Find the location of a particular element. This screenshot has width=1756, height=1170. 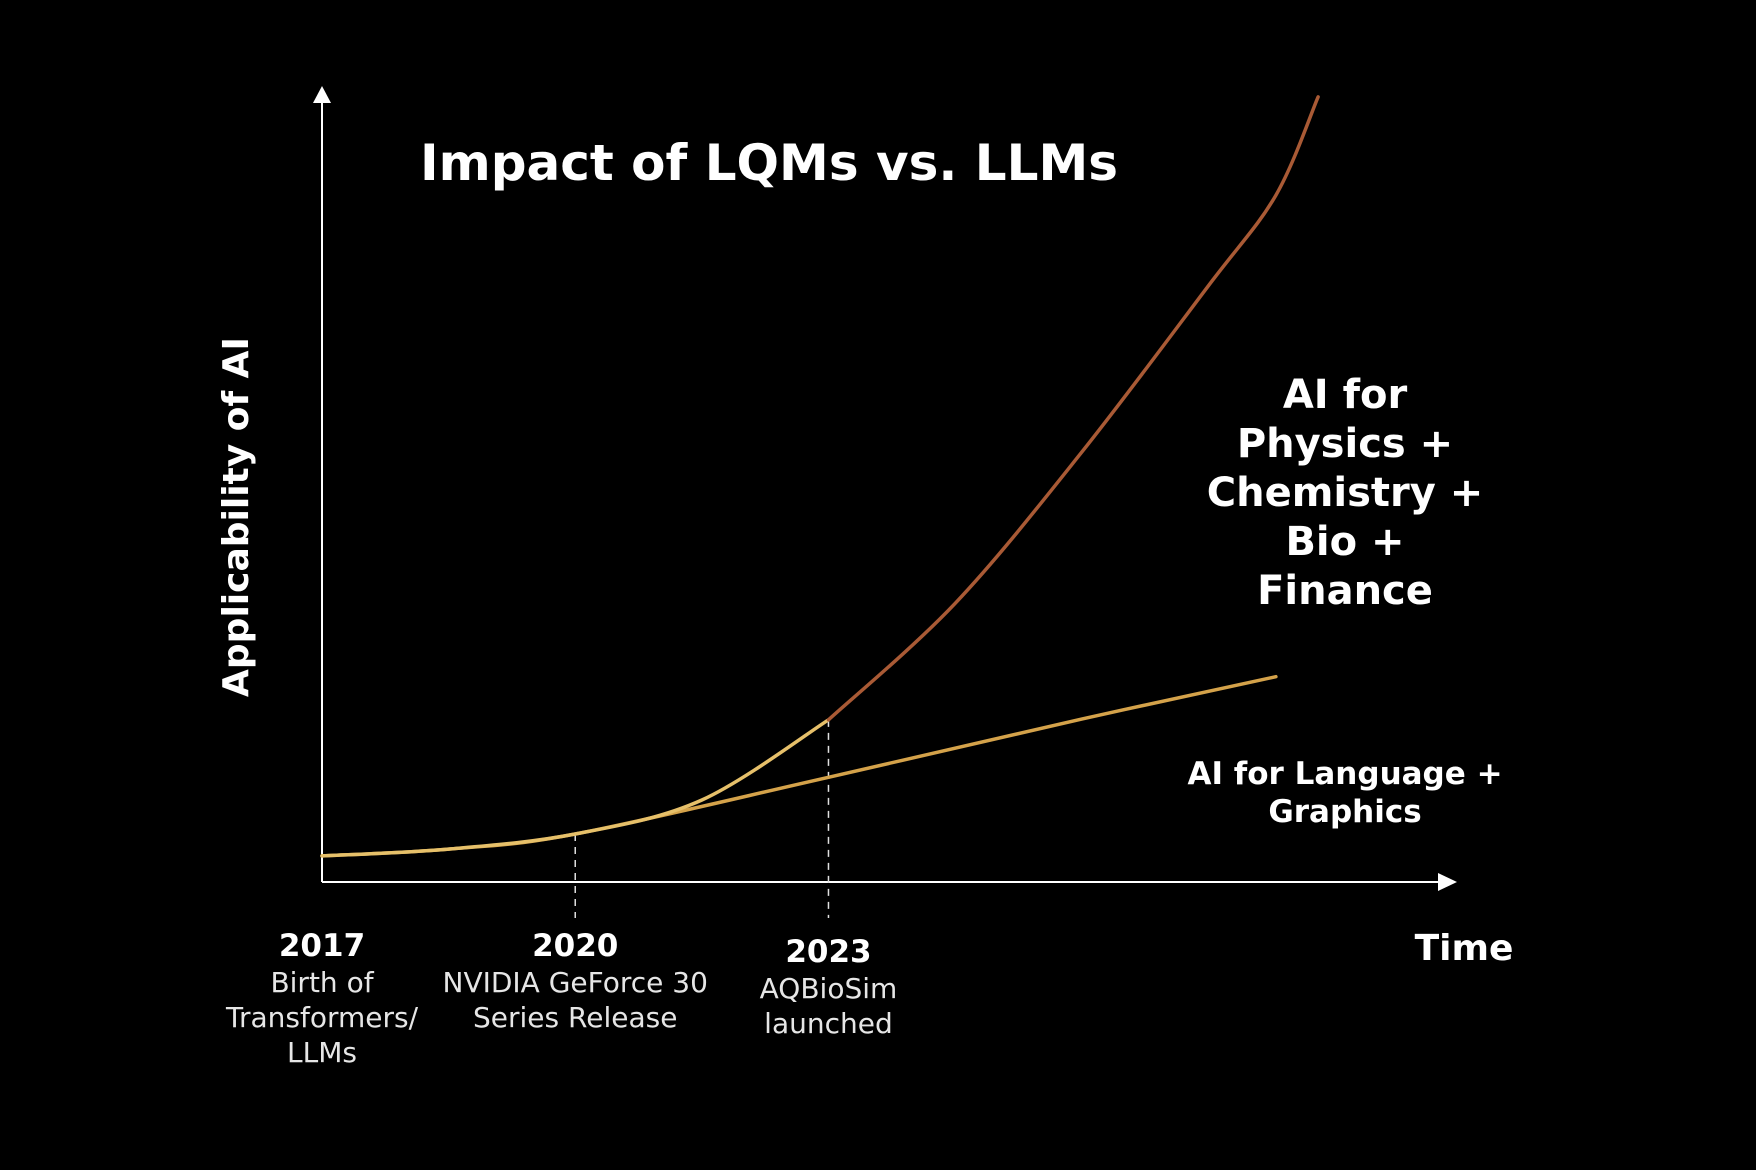

series-label-physics: Finance is located at coordinates (1345, 591).